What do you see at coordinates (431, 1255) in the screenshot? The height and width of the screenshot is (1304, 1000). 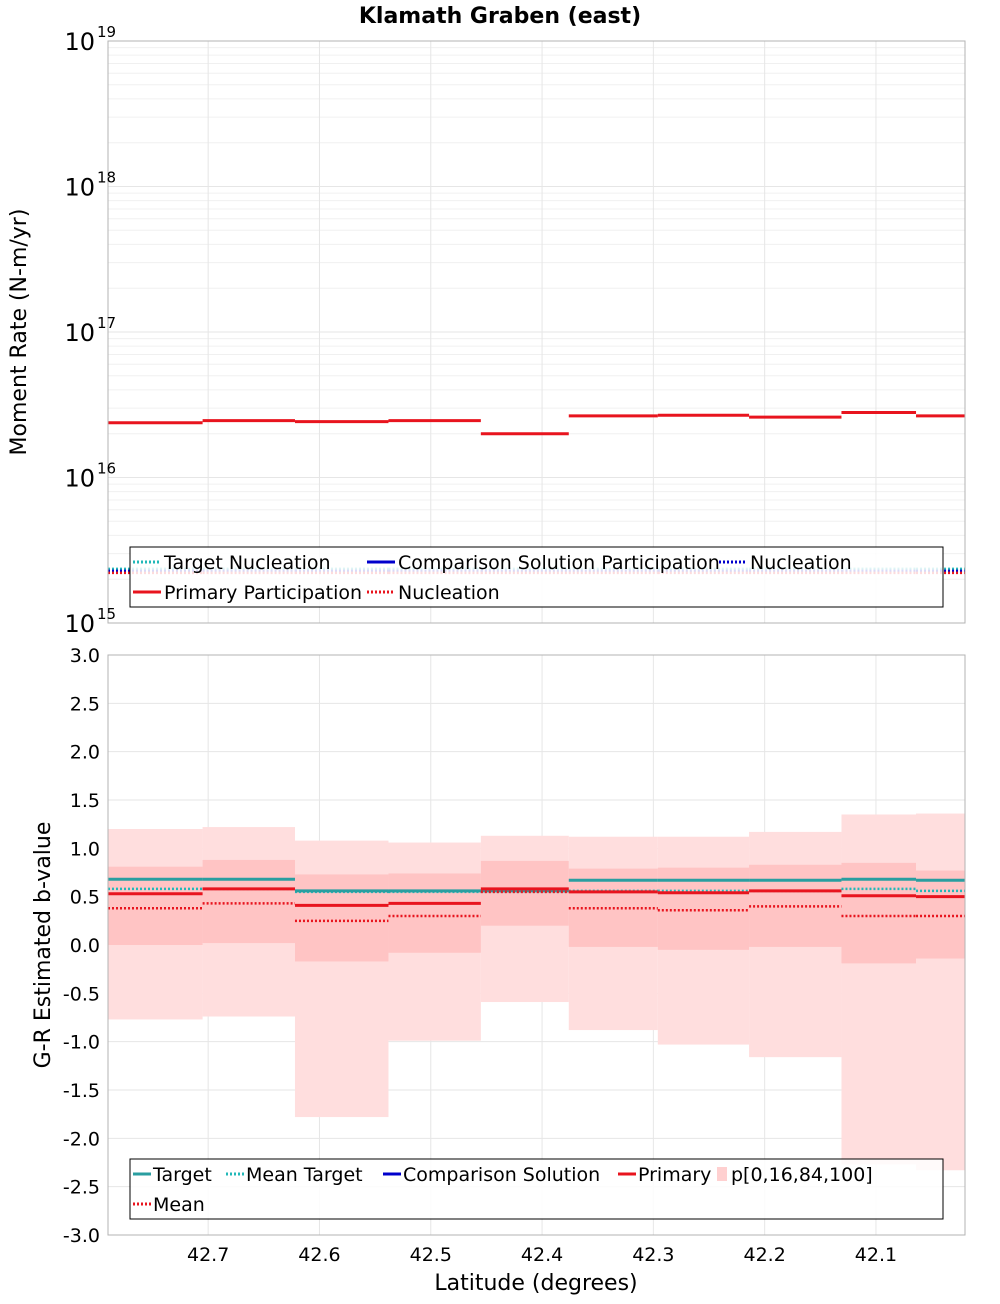 I see `x-tick-label: 42.5` at bounding box center [431, 1255].